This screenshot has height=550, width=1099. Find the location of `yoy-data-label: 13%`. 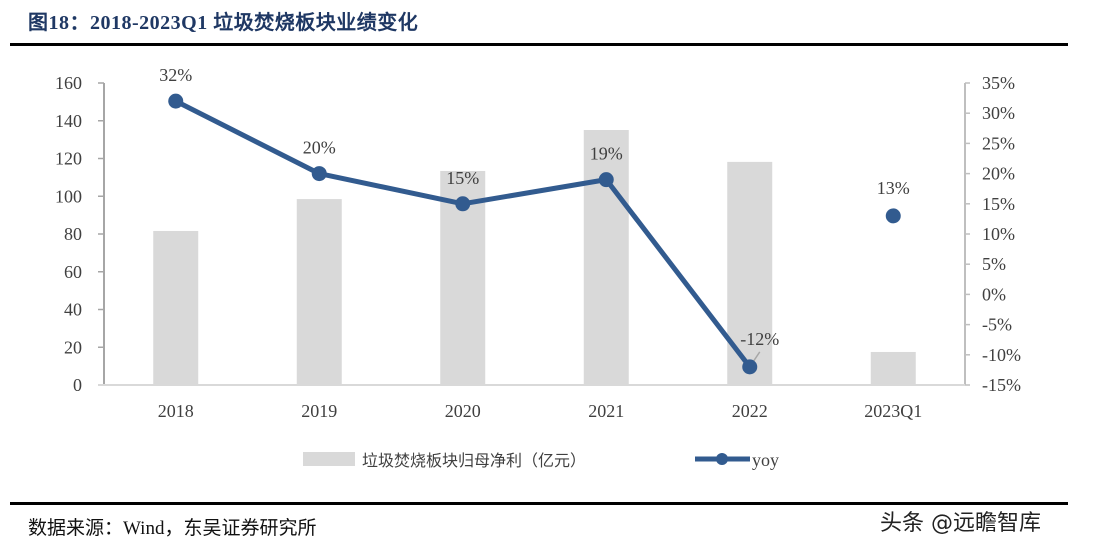

yoy-data-label: 13% is located at coordinates (893, 188).